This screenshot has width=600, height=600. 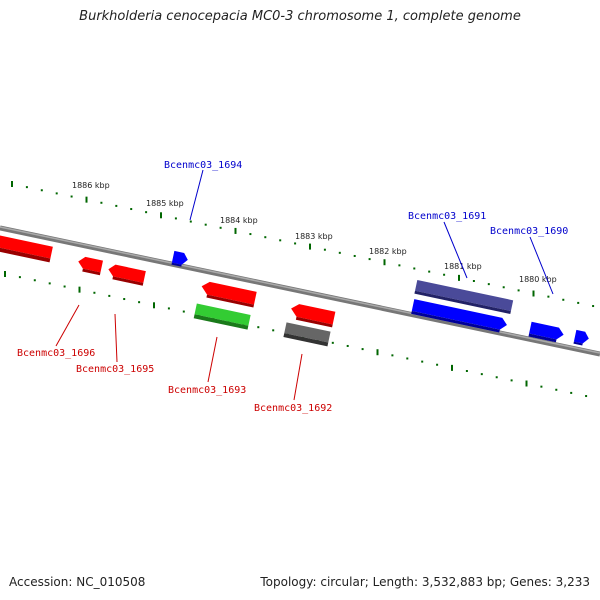 What do you see at coordinates (77, 582) in the screenshot?
I see `accession-label: Accession: NC_010508` at bounding box center [77, 582].